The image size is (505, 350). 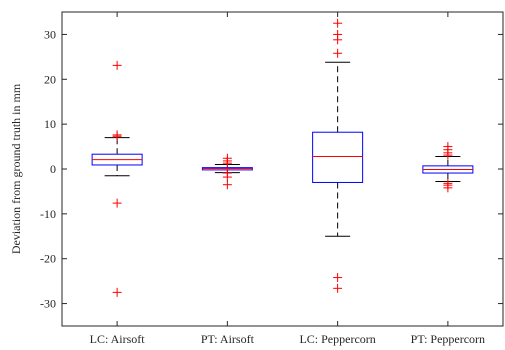 I want to click on x-category-label: PT: Peppercorn, so click(x=448, y=339).